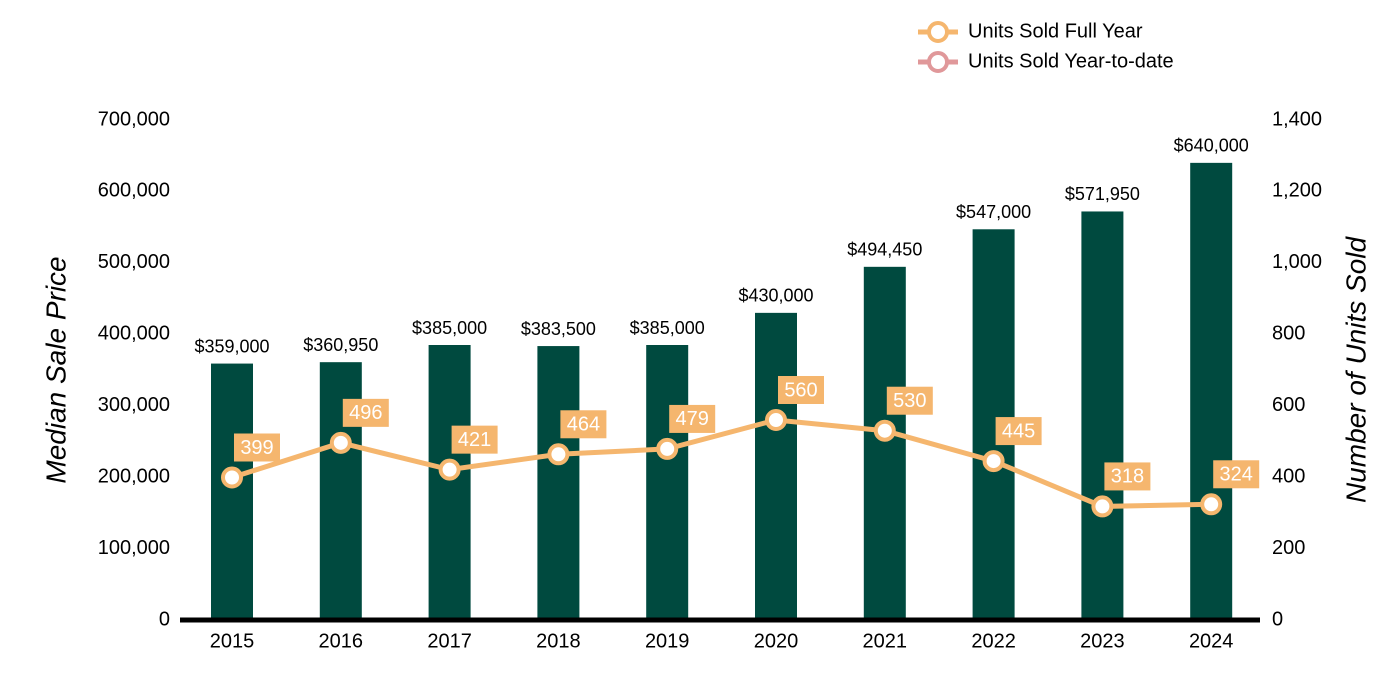 The image size is (1400, 700). Describe the element at coordinates (1297, 262) in the screenshot. I see `y2-tick-label: 1,000` at that location.